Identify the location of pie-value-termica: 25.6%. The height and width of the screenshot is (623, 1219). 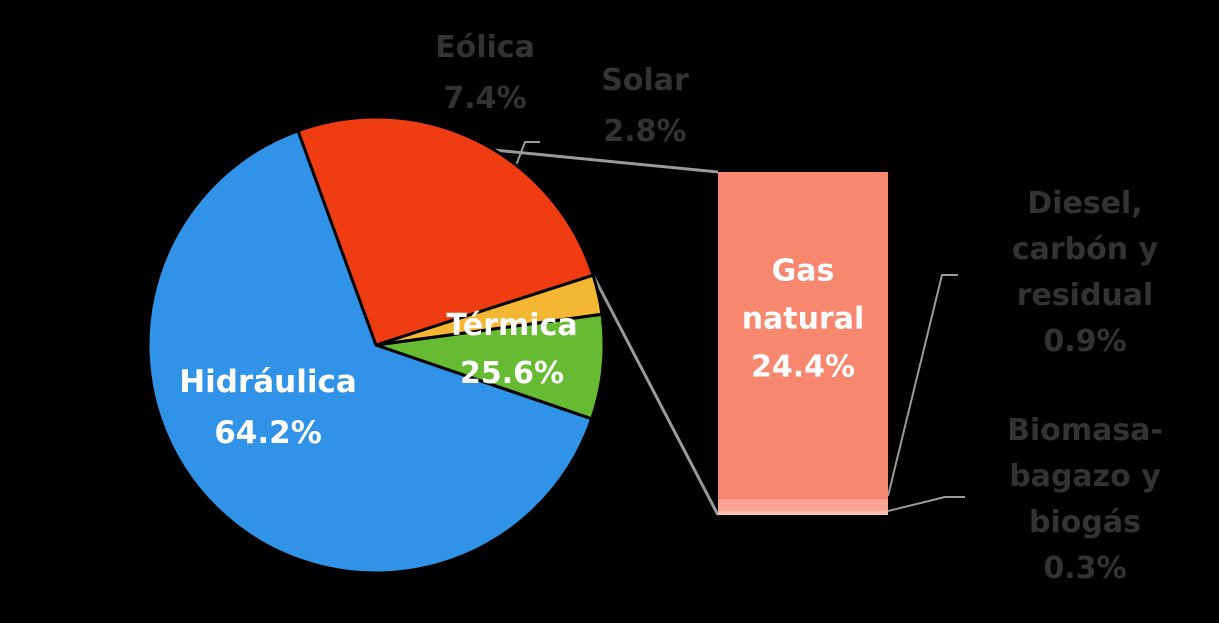
(512, 373).